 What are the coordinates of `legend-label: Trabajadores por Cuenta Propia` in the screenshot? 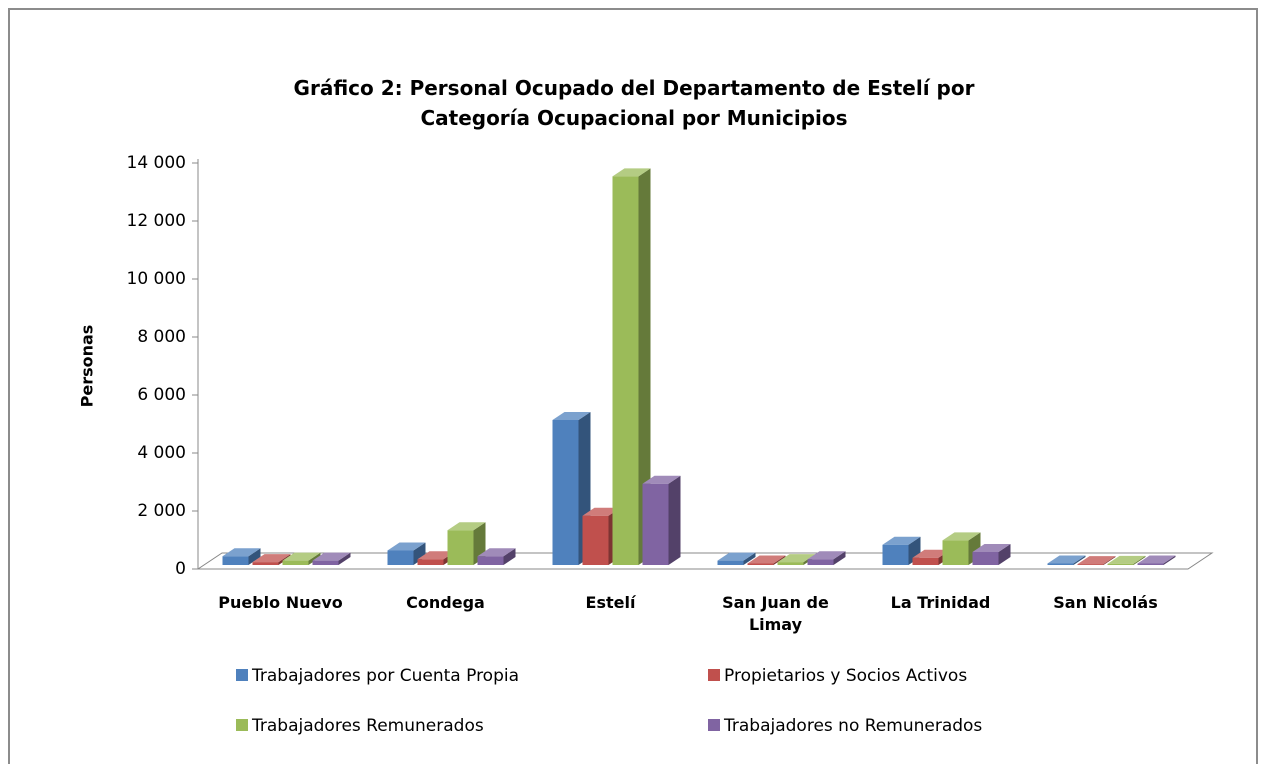 It's located at (385, 676).